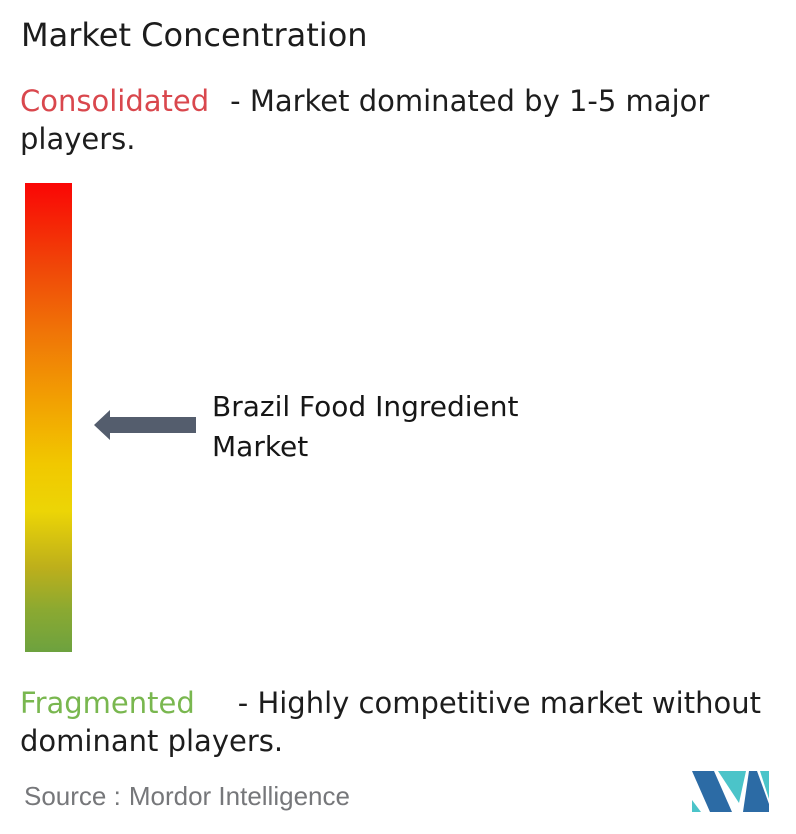 The width and height of the screenshot is (796, 834). What do you see at coordinates (145, 425) in the screenshot?
I see `left-arrow-icon` at bounding box center [145, 425].